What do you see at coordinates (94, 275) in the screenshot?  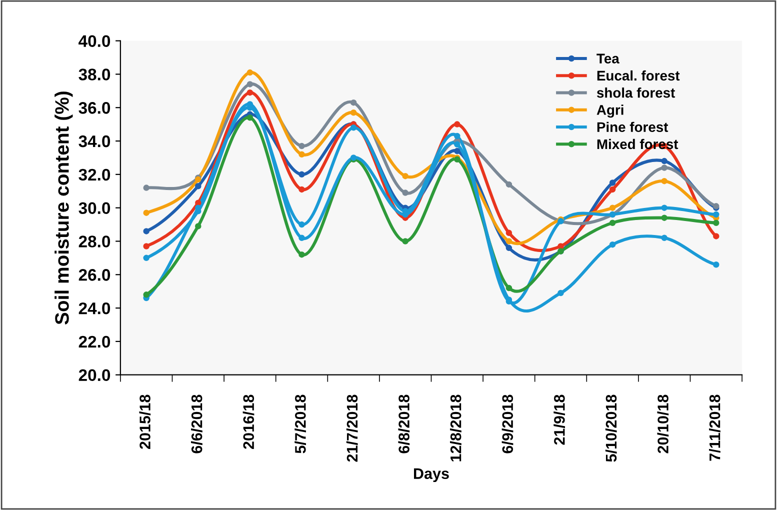 I see `y-tick-label: 26.0` at bounding box center [94, 275].